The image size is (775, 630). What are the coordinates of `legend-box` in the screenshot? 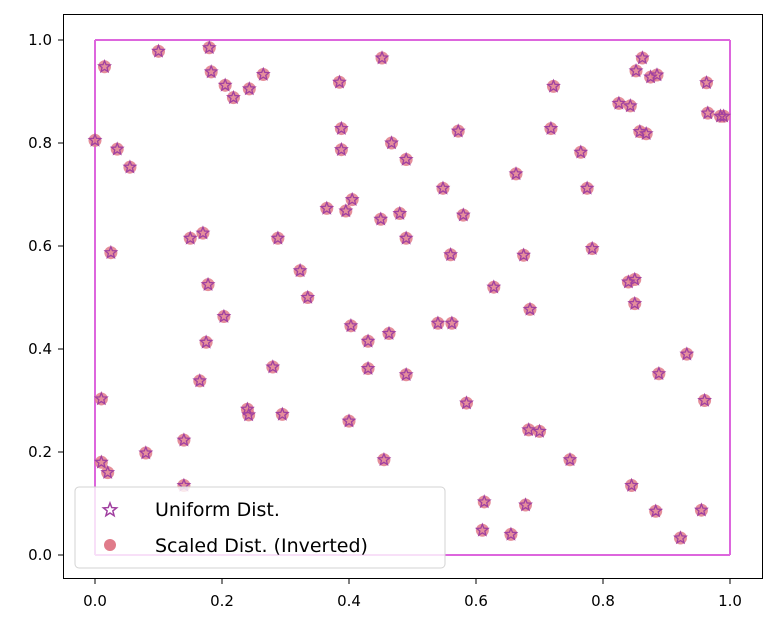 It's located at (260, 527).